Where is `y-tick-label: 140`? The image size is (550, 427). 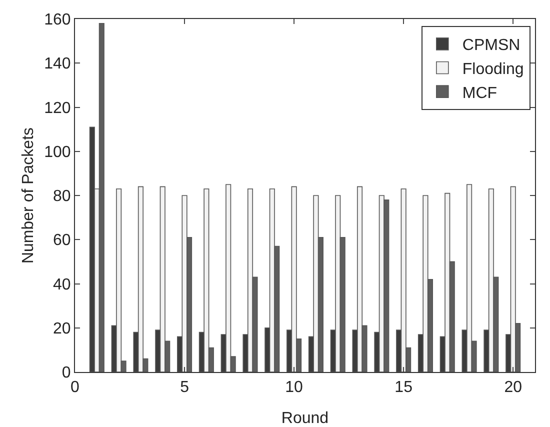
y-tick-label: 140 is located at coordinates (57, 64).